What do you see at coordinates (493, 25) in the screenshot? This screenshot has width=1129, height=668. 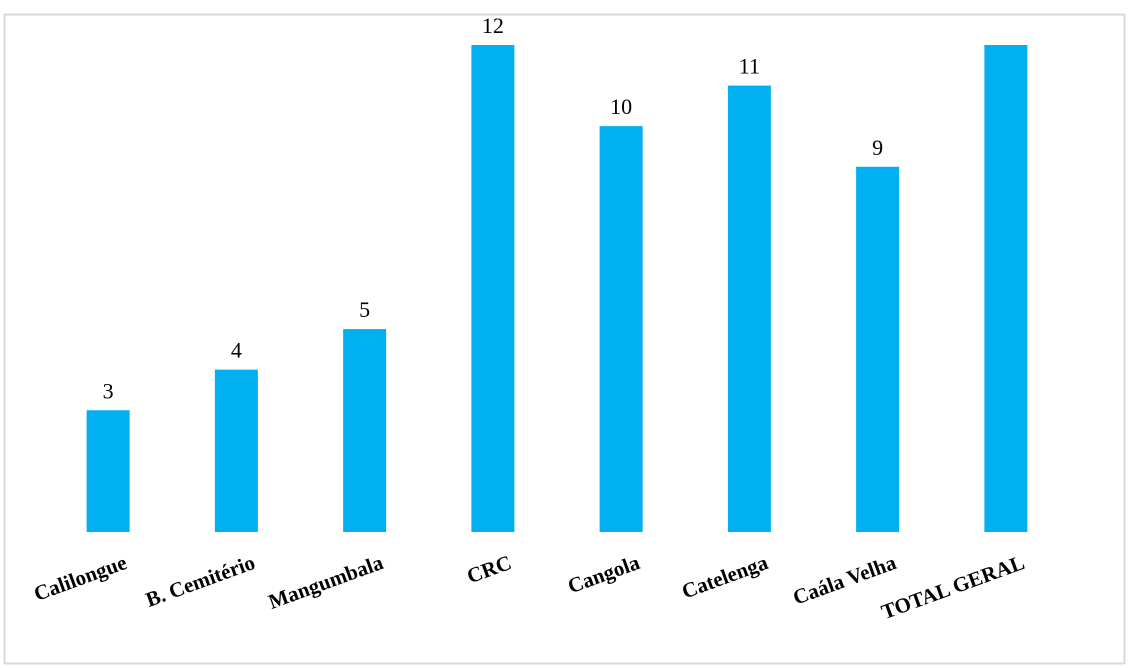 I see `value-label: 12` at bounding box center [493, 25].